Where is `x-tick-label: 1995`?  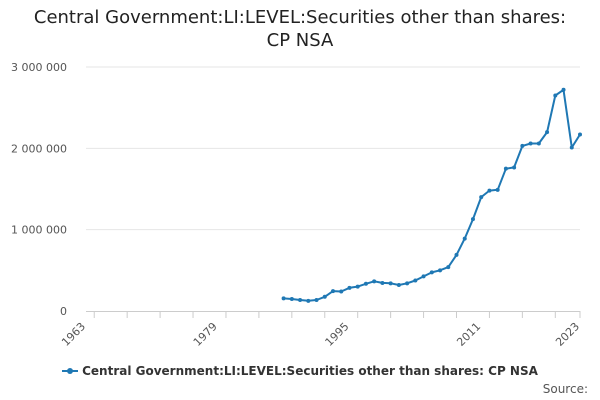
x-tick-label: 1995 is located at coordinates (337, 334).